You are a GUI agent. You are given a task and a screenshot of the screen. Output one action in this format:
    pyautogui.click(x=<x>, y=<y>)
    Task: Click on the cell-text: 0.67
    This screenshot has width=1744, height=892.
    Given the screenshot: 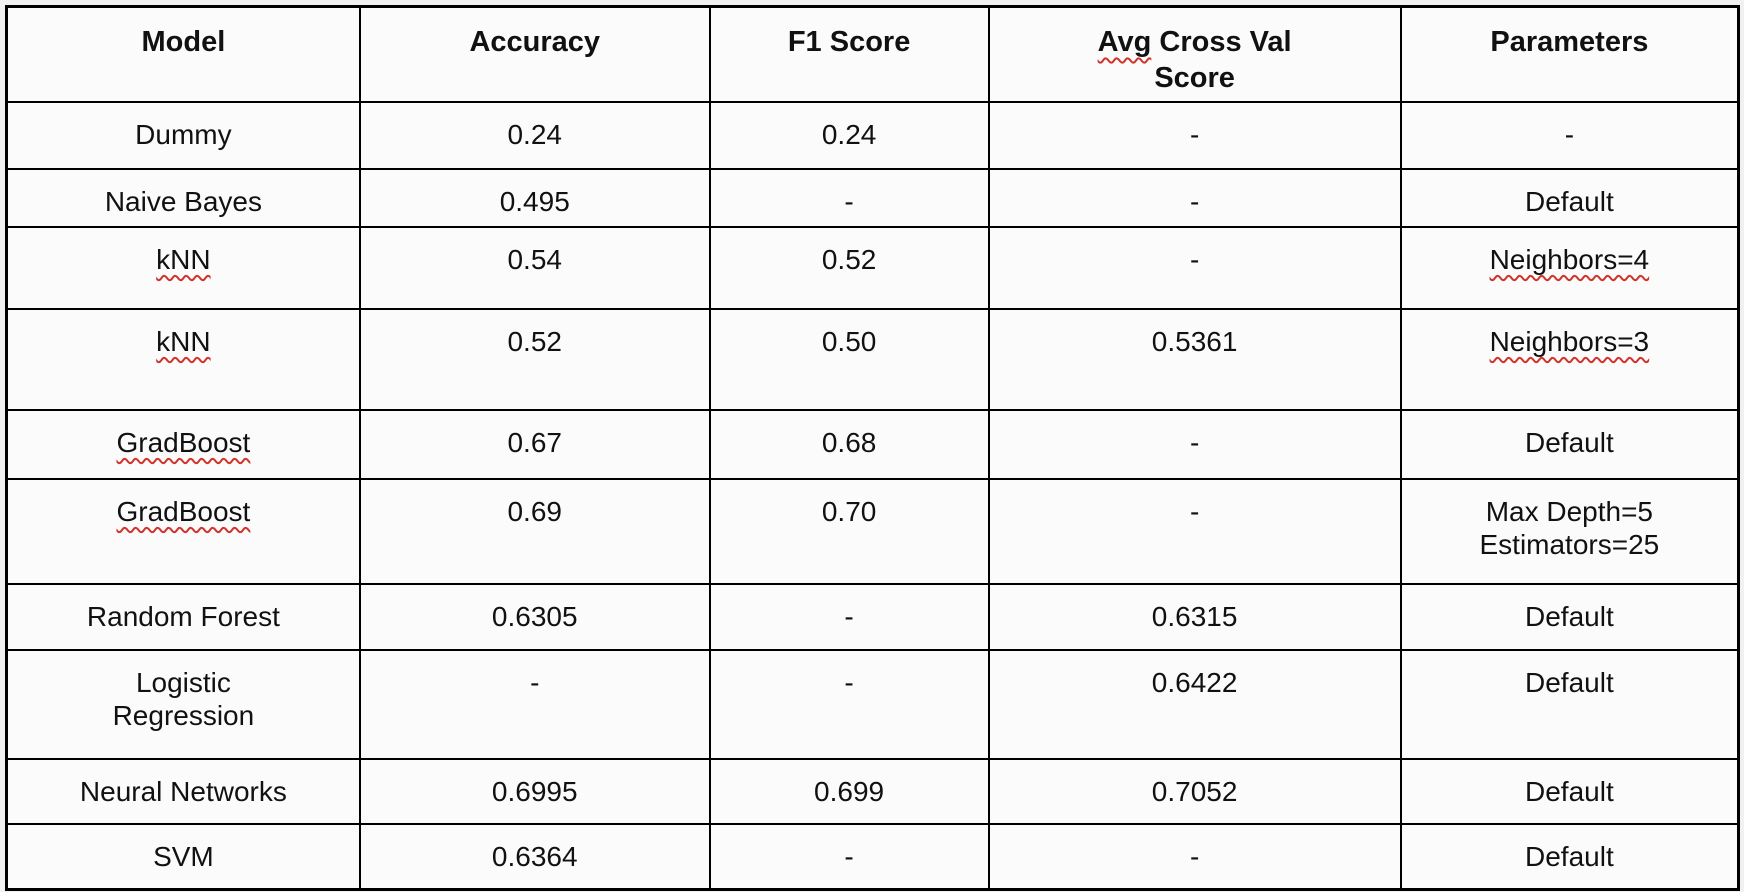 What is the action you would take?
    pyautogui.click(x=534, y=442)
    